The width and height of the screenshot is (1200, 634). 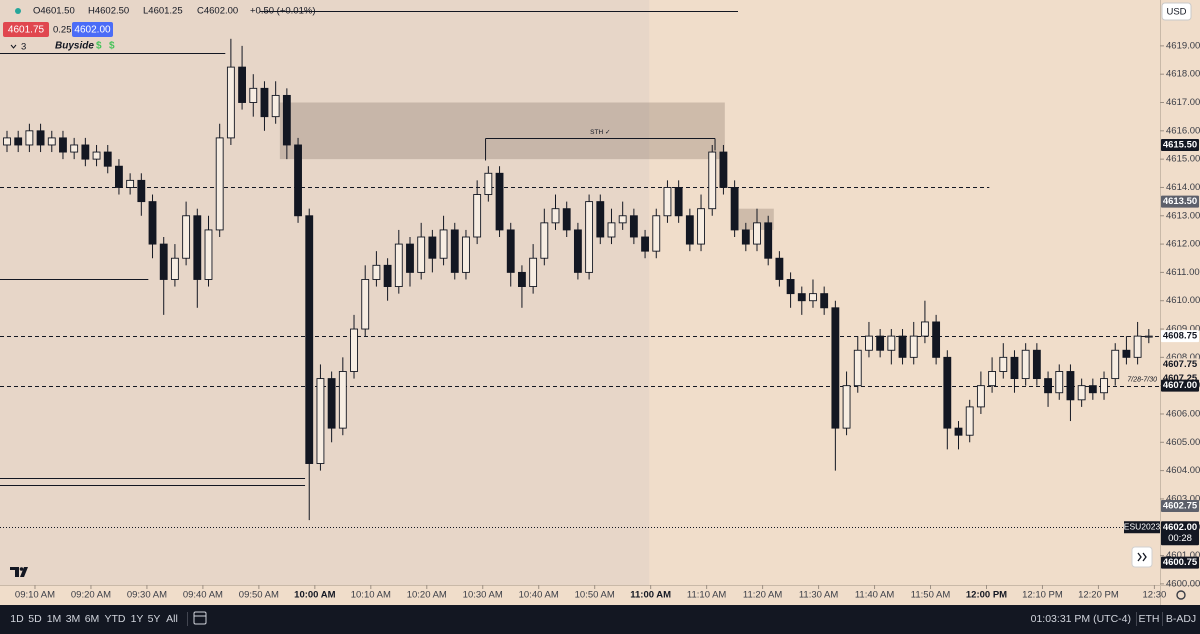 What do you see at coordinates (13, 46) in the screenshot?
I see `collapse-icon` at bounding box center [13, 46].